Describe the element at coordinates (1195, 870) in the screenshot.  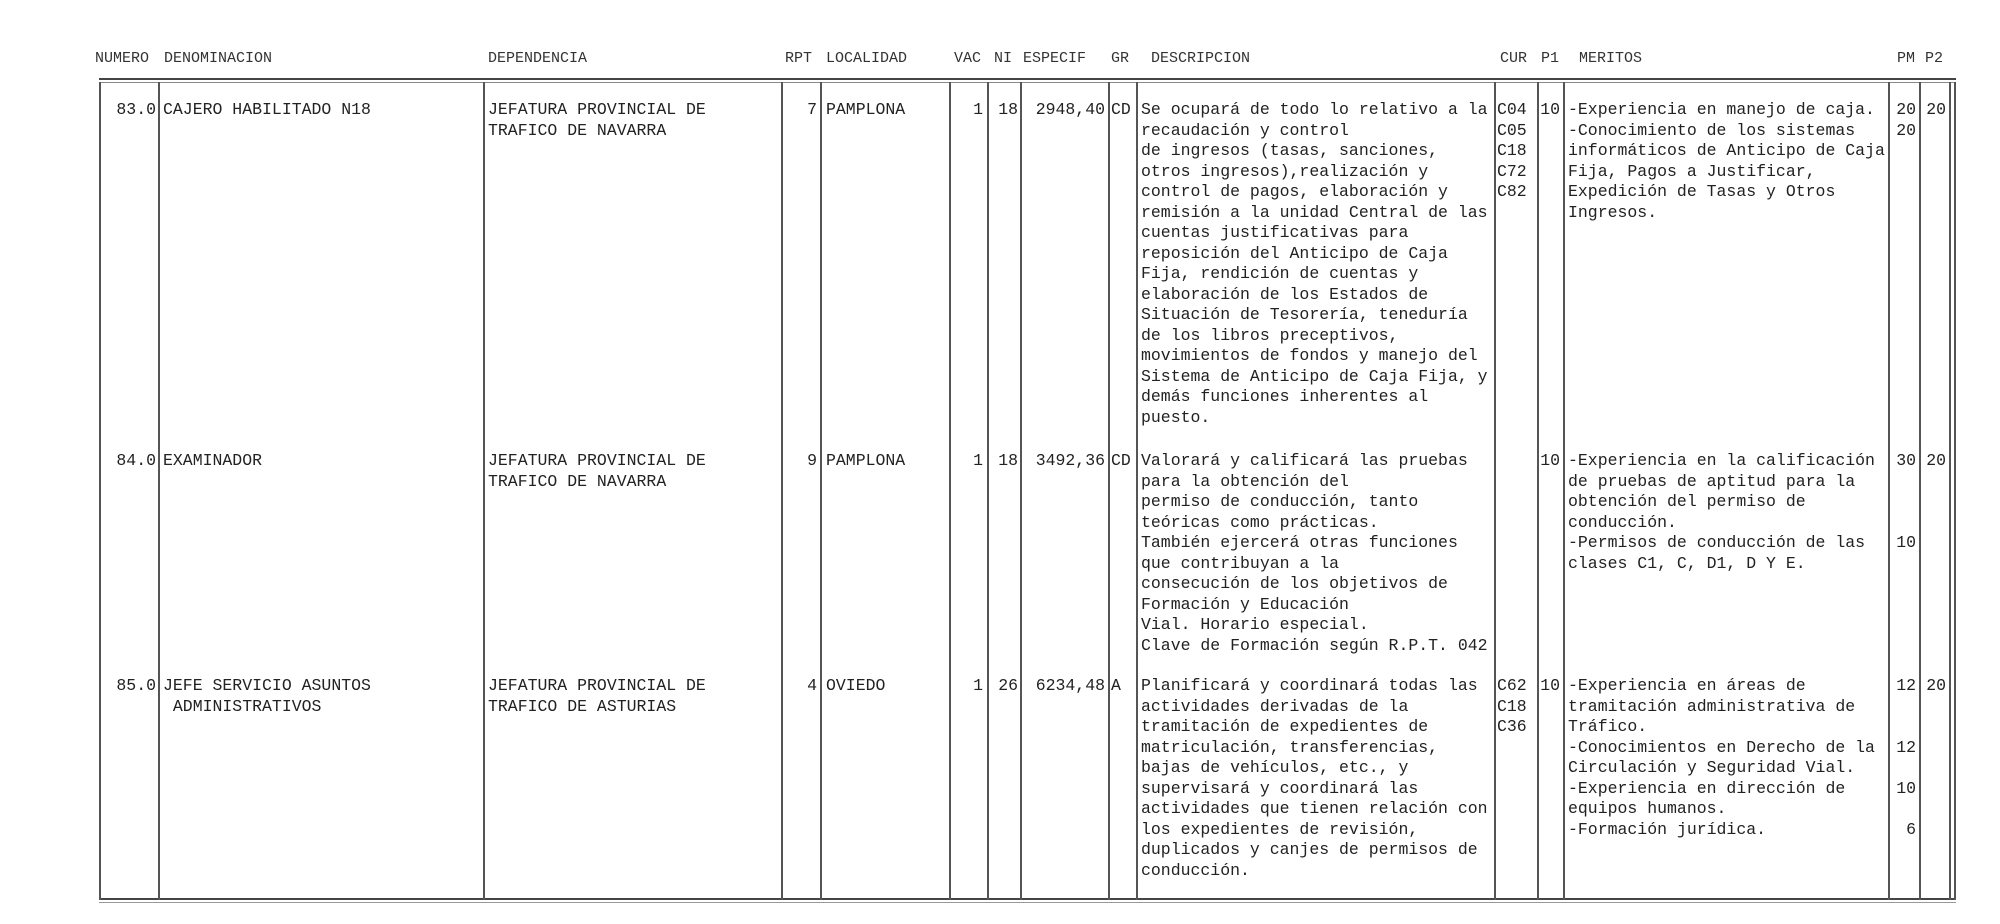
I see `descripcion-line: conducción.` at that location.